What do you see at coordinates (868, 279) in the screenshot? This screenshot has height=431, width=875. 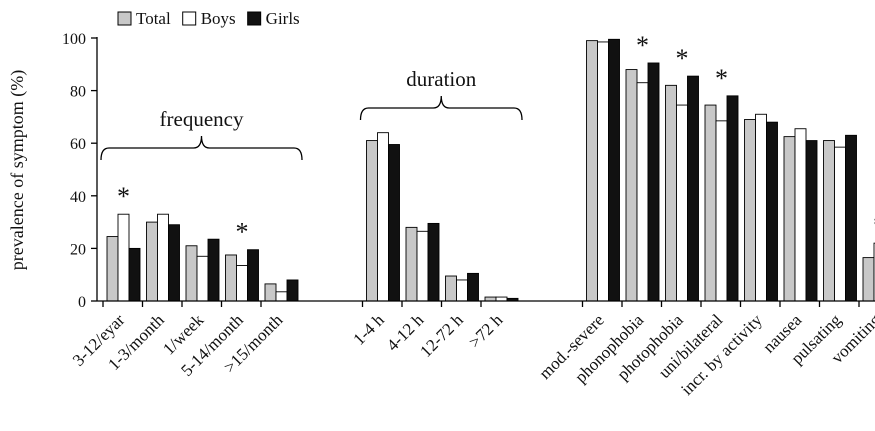 I see `bar-total-vomiting` at bounding box center [868, 279].